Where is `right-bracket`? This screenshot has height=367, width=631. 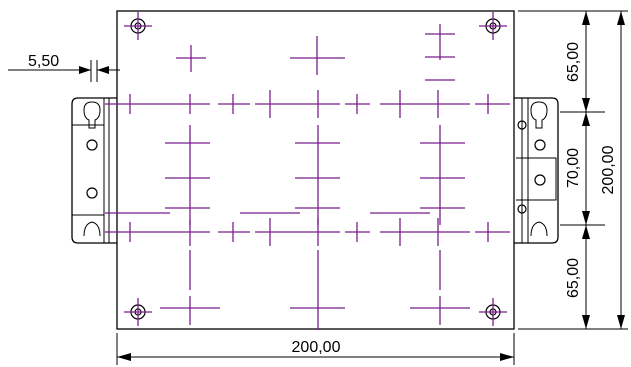
right-bracket is located at coordinates (536, 170).